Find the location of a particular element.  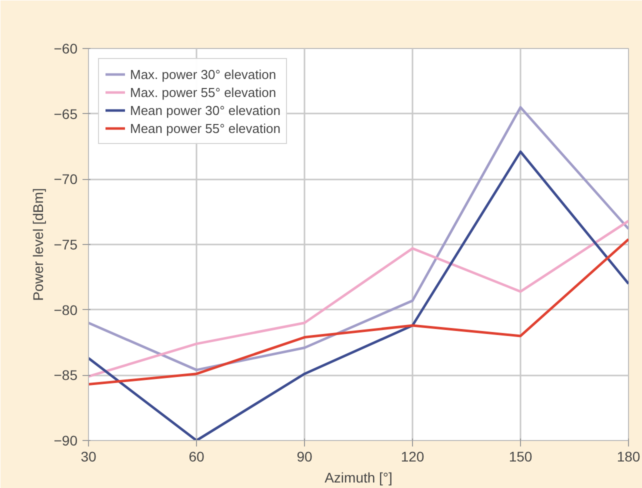

legend-label: Max. power 30° elevation is located at coordinates (203, 74).